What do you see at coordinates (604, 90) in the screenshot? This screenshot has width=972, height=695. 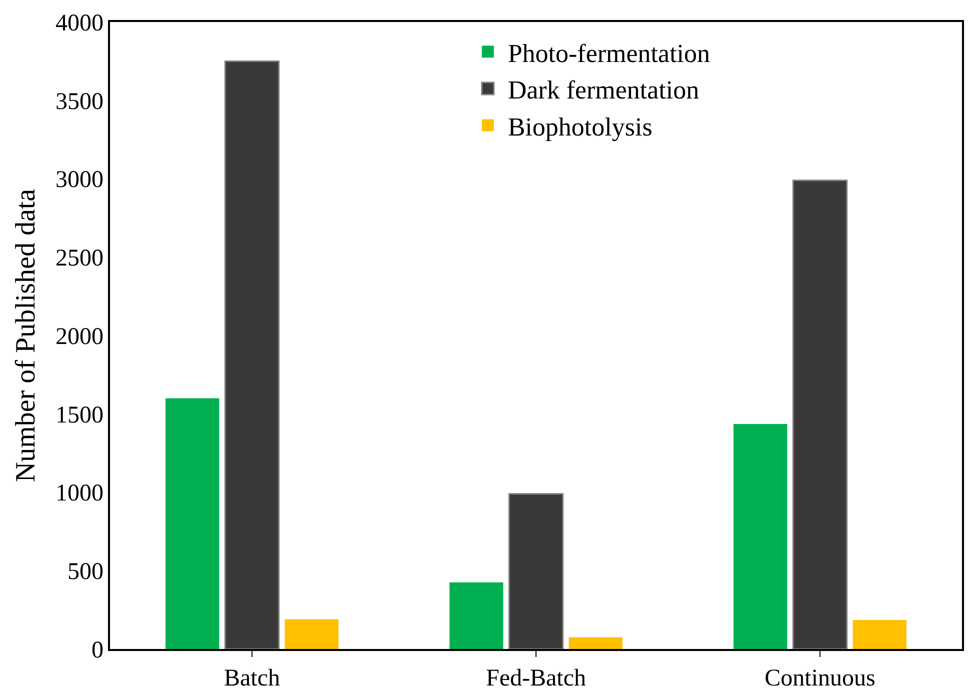 I see `legend-label: Dark fermentation` at bounding box center [604, 90].